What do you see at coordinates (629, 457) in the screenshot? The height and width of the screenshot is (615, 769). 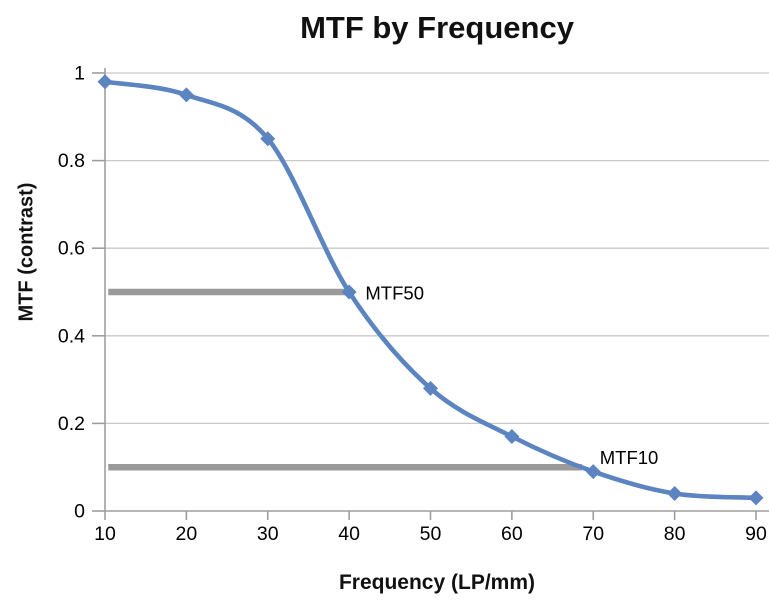 I see `annotation-mtf10: MTF10` at bounding box center [629, 457].